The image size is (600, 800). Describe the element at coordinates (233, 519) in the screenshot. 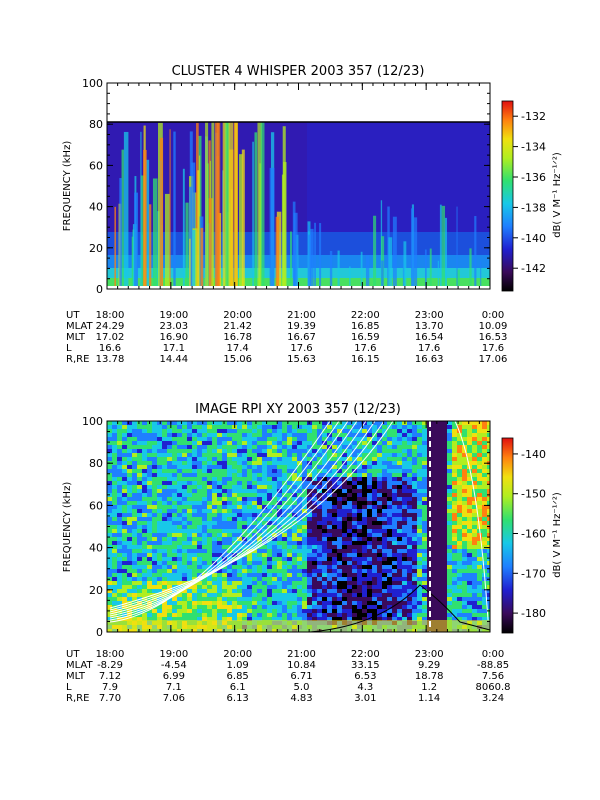

I see `overlay-curve` at that location.